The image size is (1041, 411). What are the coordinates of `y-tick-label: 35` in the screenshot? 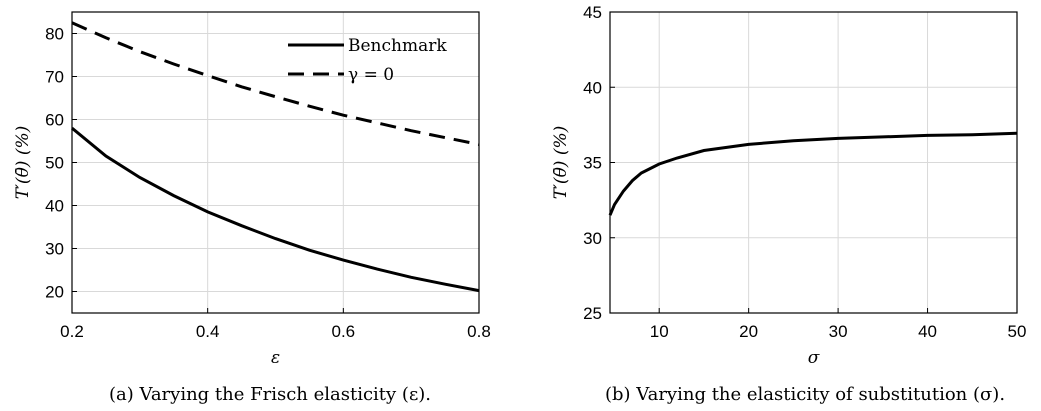 It's located at (592, 163).